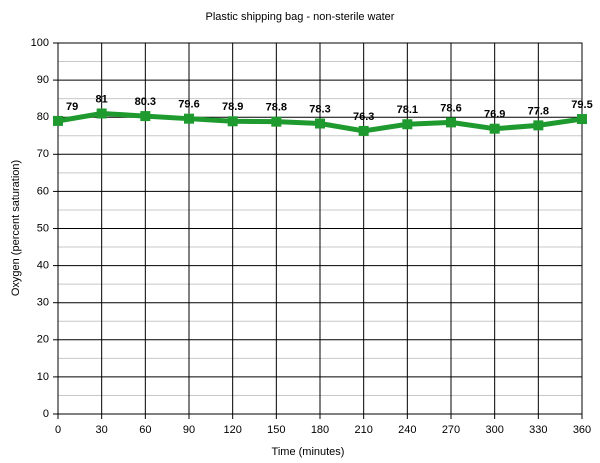 The image size is (600, 463). Describe the element at coordinates (450, 108) in the screenshot. I see `data-label: 78.6` at that location.